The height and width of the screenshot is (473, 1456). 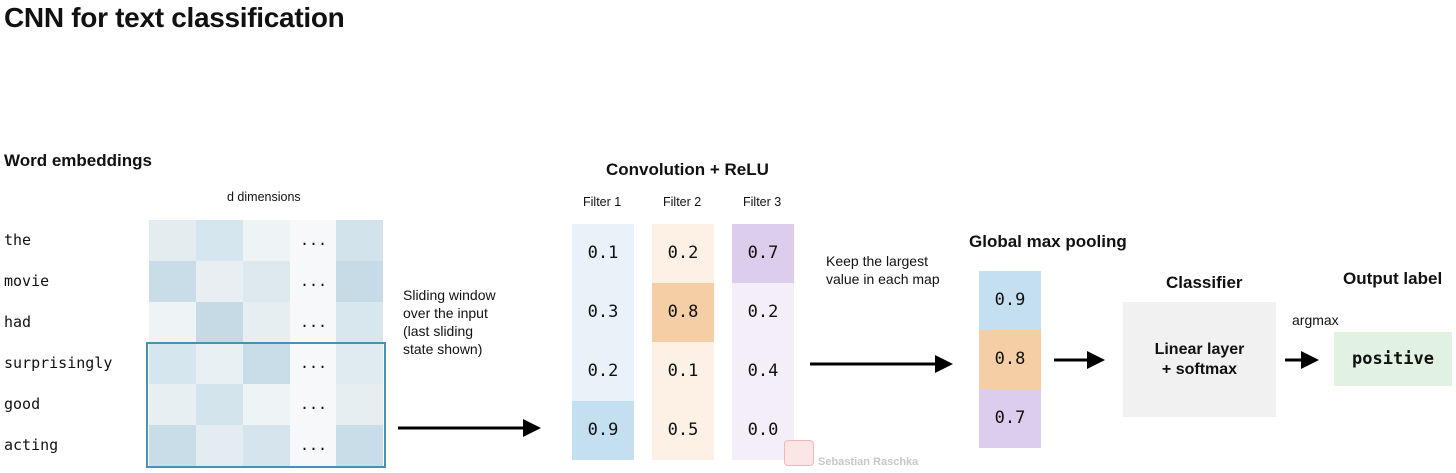 I want to click on pooled-value-cell: 0.8, so click(x=1010, y=359).